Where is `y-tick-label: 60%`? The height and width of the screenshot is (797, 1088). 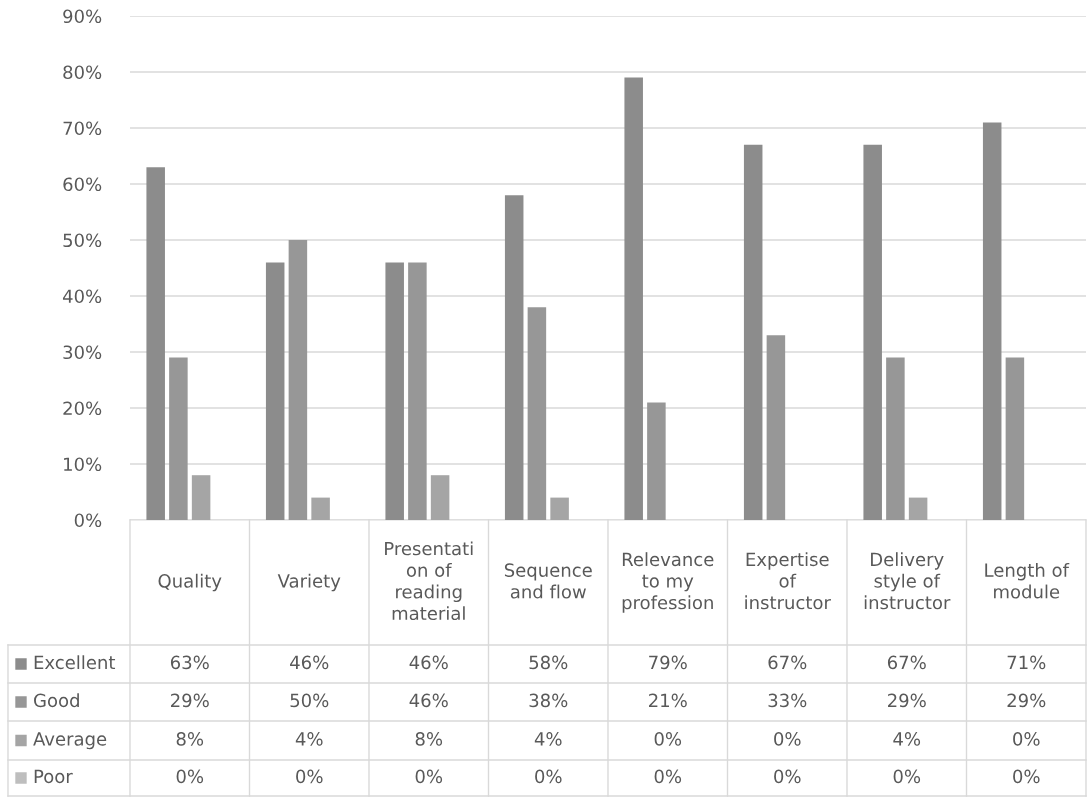 y-tick-label: 60% is located at coordinates (82, 184).